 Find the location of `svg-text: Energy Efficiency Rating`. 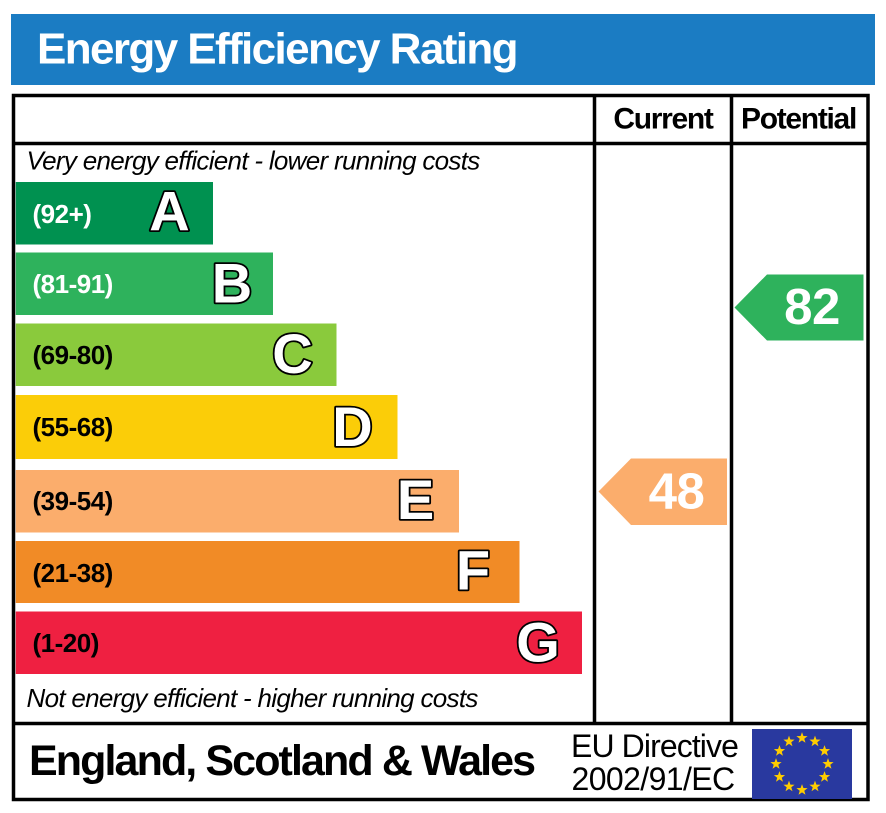

svg-text: Energy Efficiency Rating is located at coordinates (277, 49).